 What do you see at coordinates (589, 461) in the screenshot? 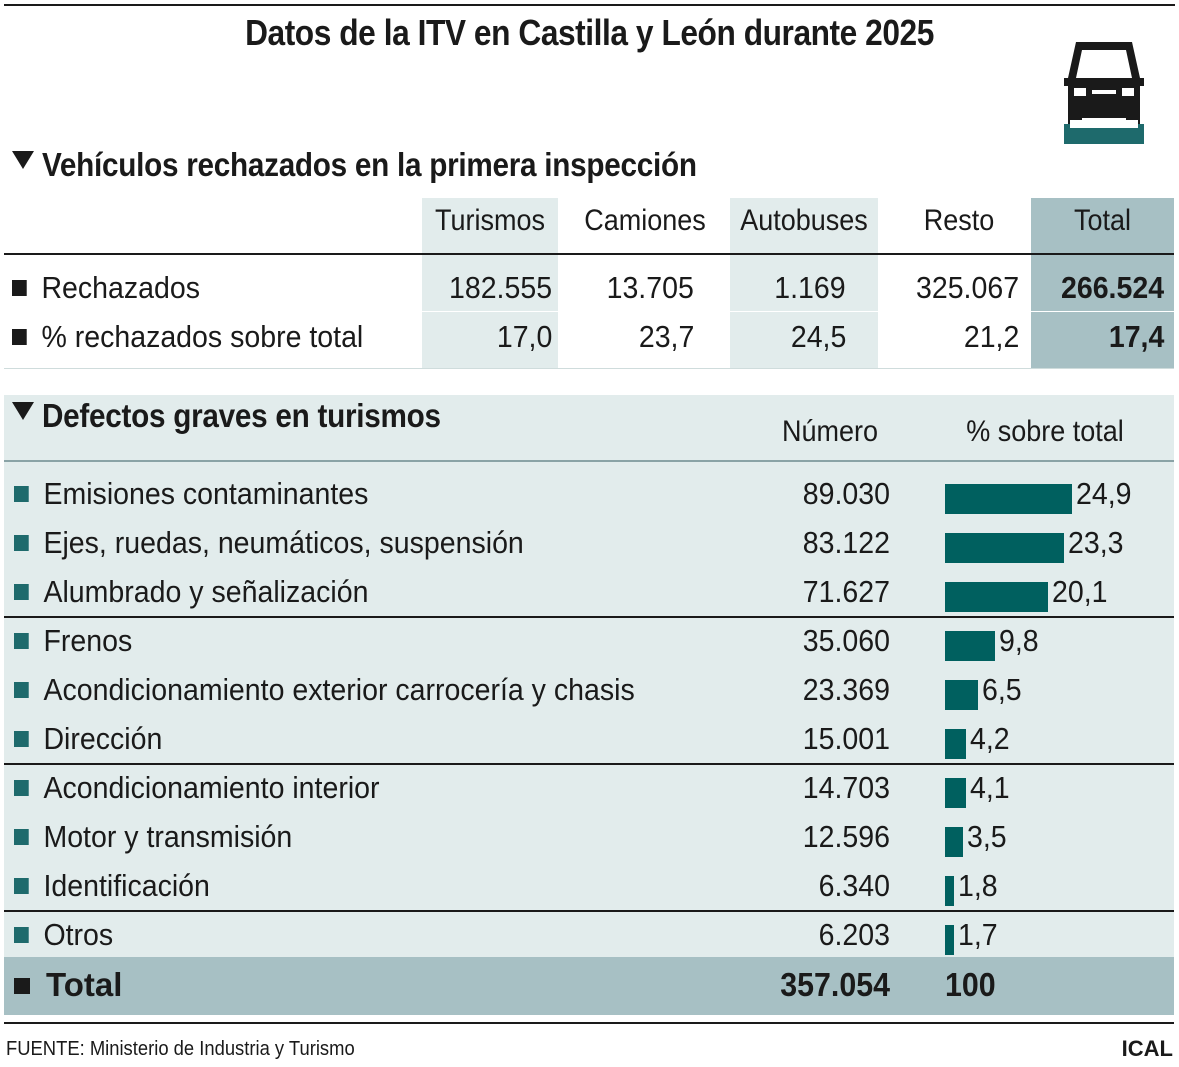
I see `table2-header-rule` at bounding box center [589, 461].